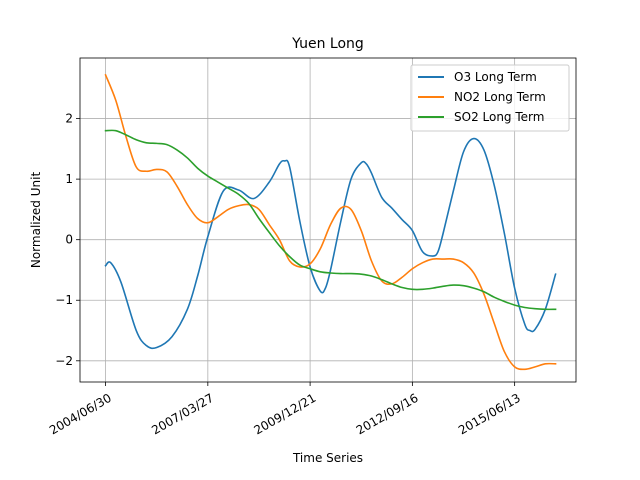 This screenshot has width=640, height=480. I want to click on legend-label-so2: SO2 Long Term, so click(499, 117).